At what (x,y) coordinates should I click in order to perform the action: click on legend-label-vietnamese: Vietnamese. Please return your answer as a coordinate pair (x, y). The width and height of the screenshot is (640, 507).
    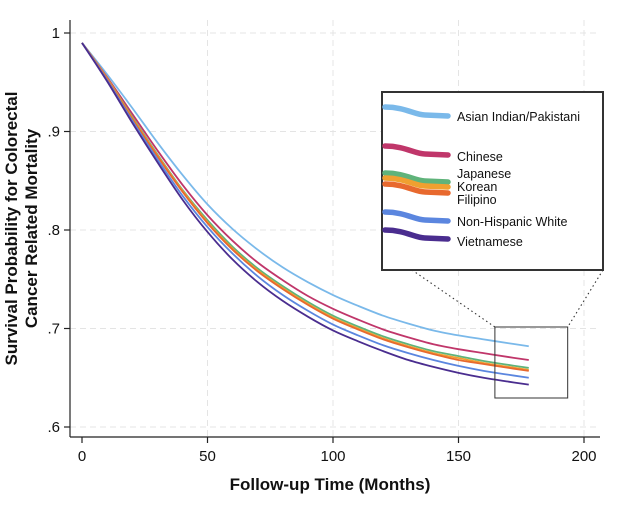
    Looking at the image, I should click on (490, 242).